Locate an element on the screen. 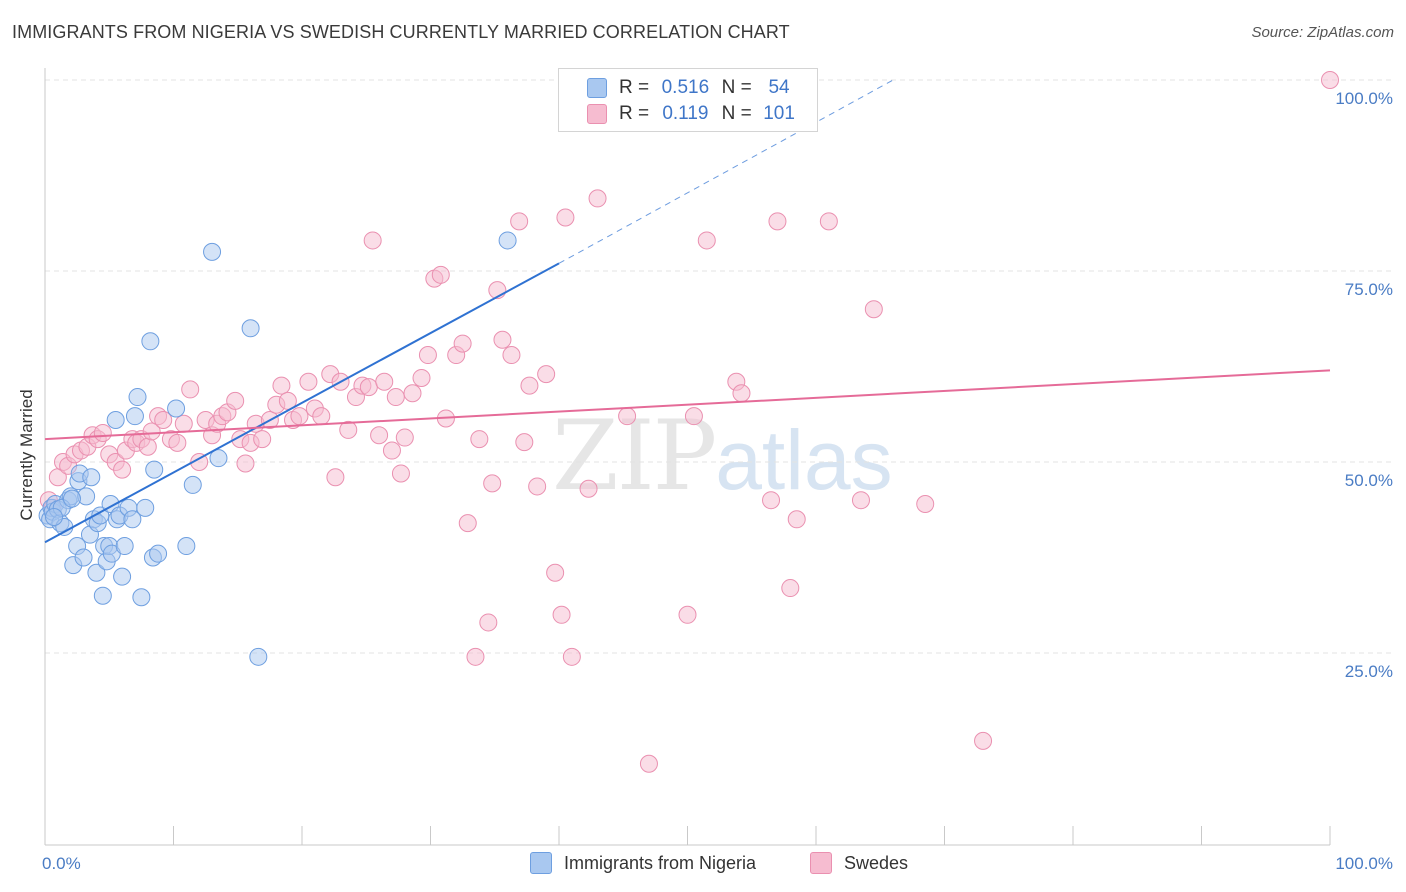 The height and width of the screenshot is (892, 1406). watermark-atlas: atlas is located at coordinates (804, 460).